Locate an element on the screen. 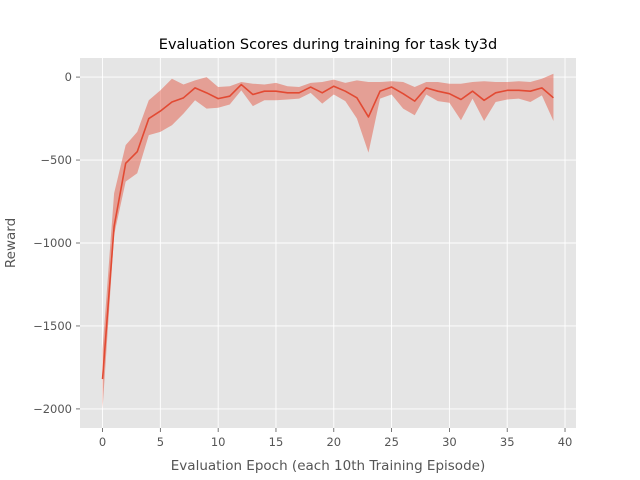 The height and width of the screenshot is (480, 640). y-axis-ticks: 0 −500 −1000 −1500 −2000 is located at coordinates (56, 243).